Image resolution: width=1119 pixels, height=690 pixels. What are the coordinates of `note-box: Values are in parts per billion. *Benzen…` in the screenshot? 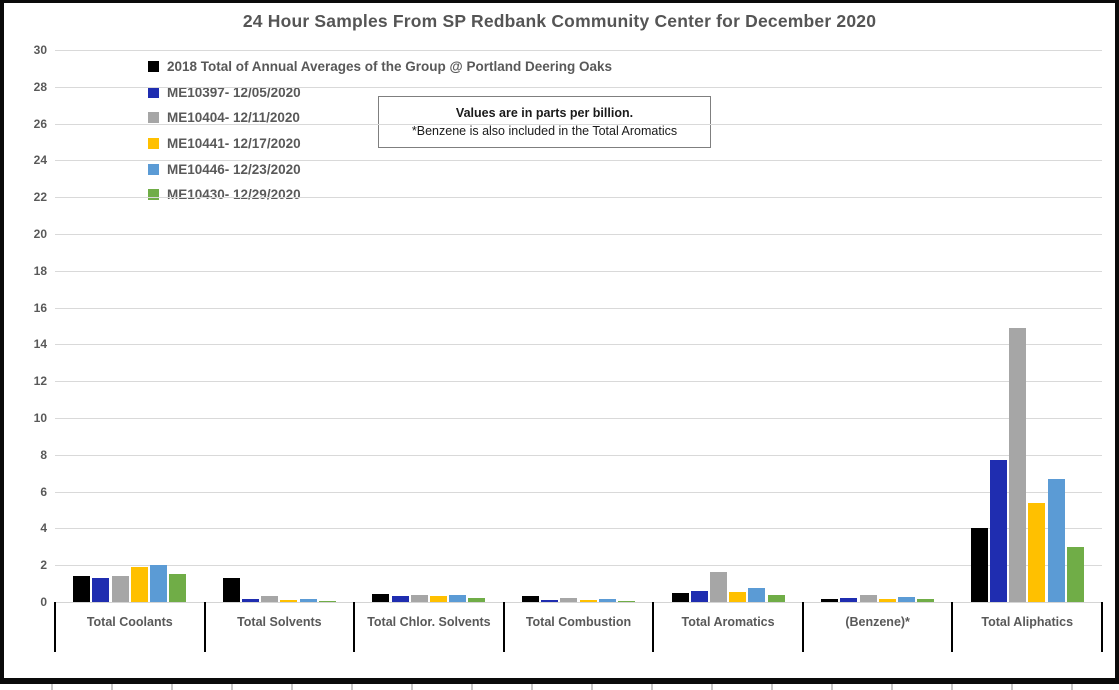 It's located at (544, 122).